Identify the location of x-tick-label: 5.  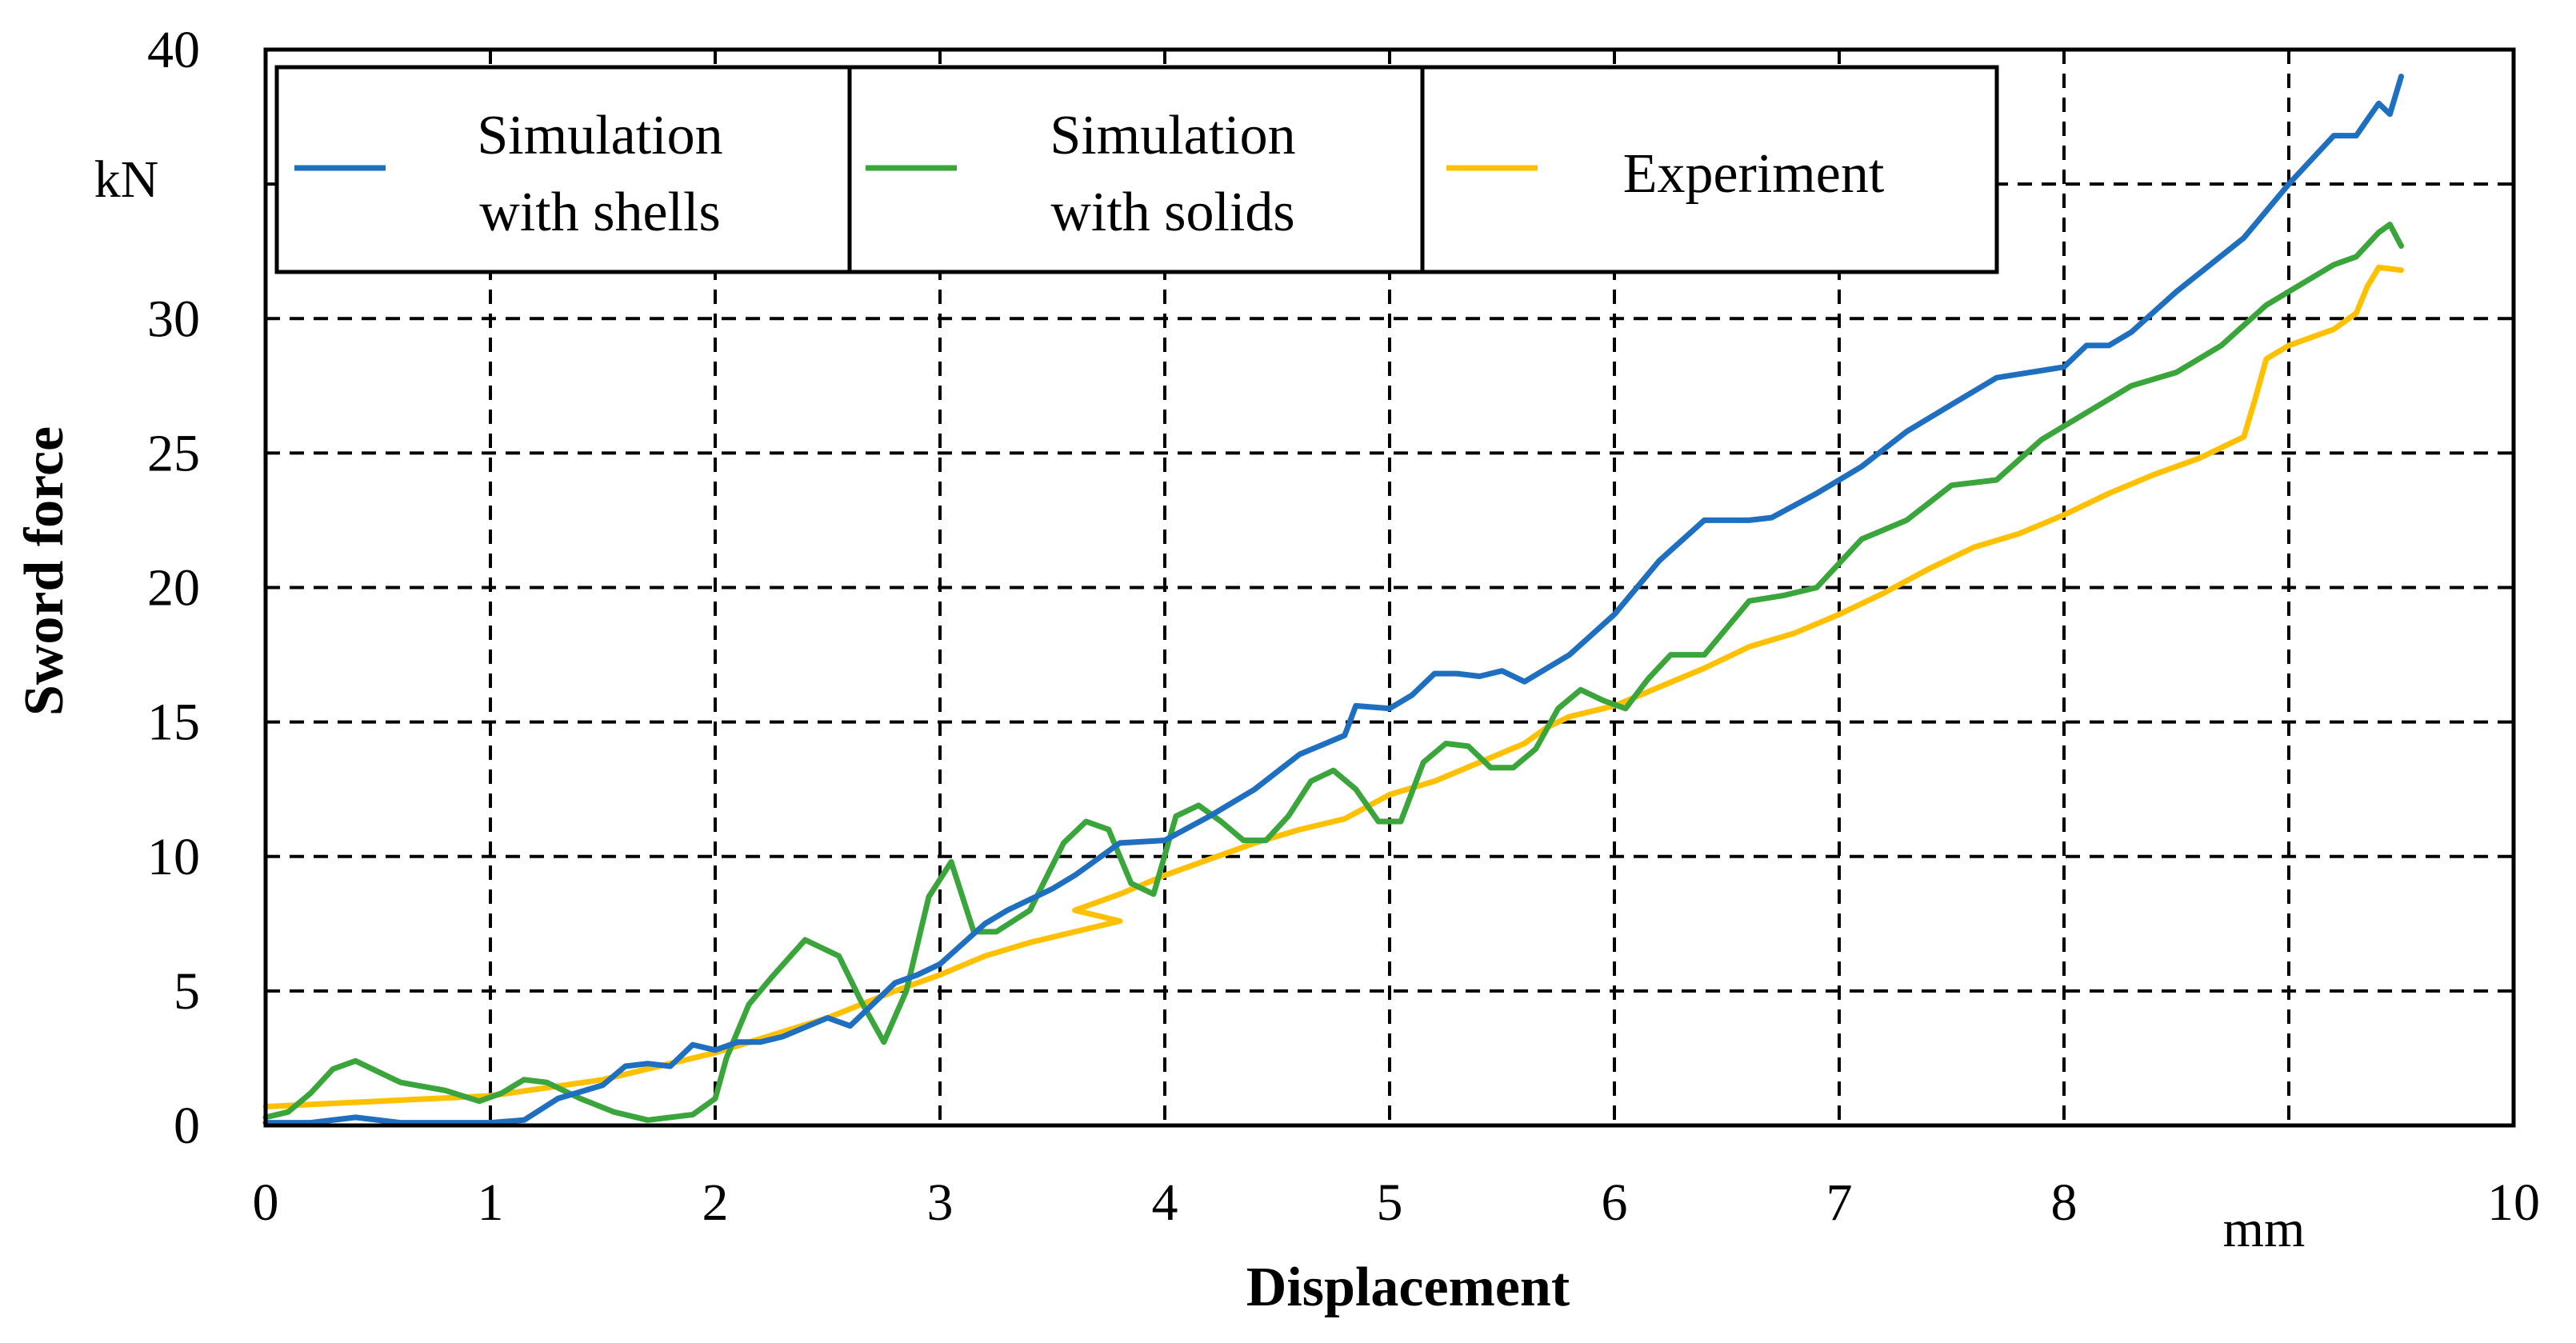
(1390, 1202).